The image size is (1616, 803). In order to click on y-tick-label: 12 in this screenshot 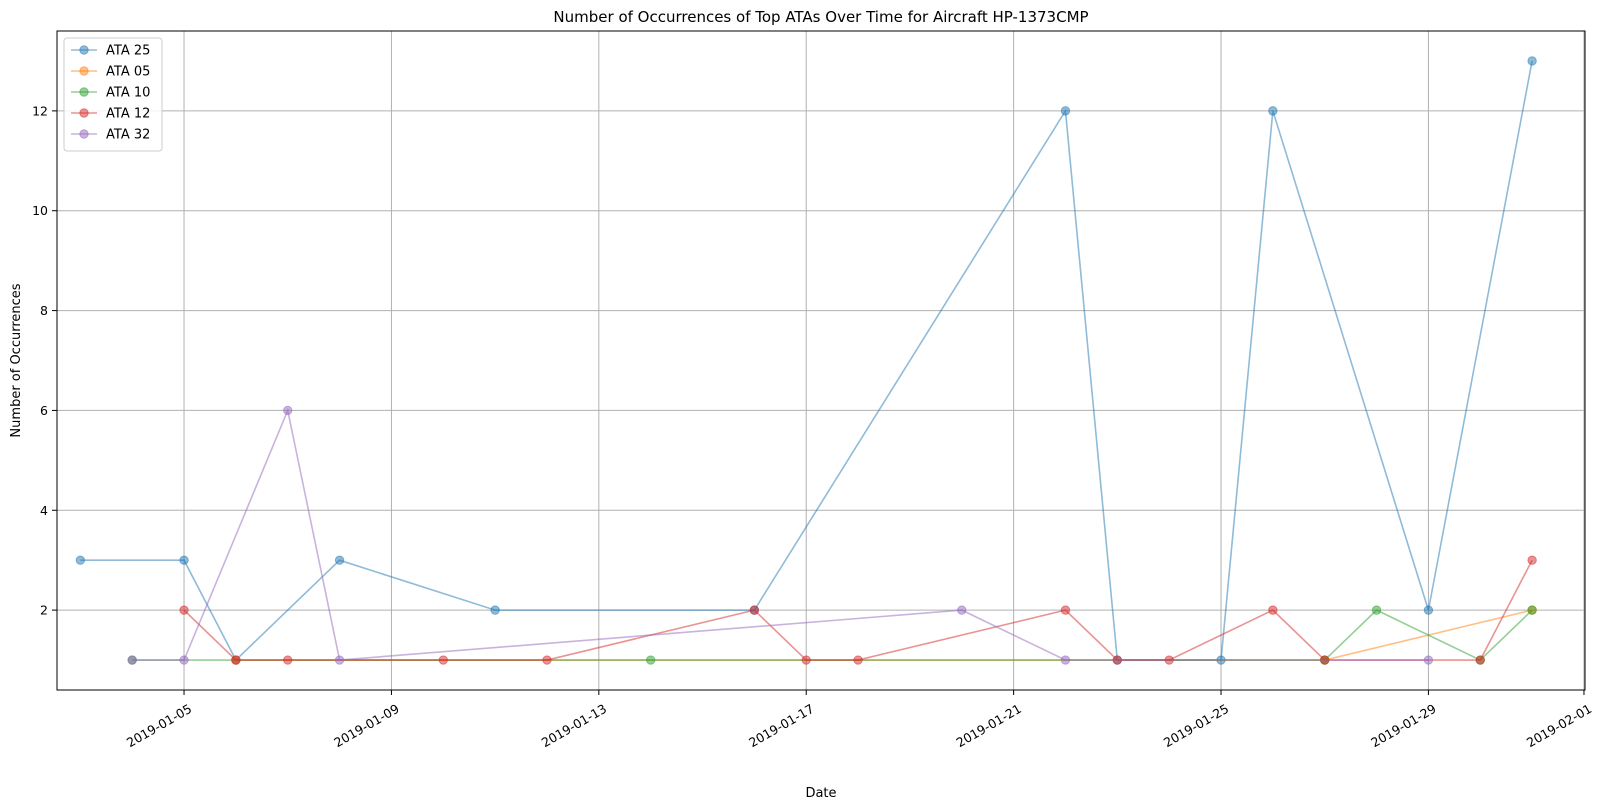, I will do `click(40, 110)`.